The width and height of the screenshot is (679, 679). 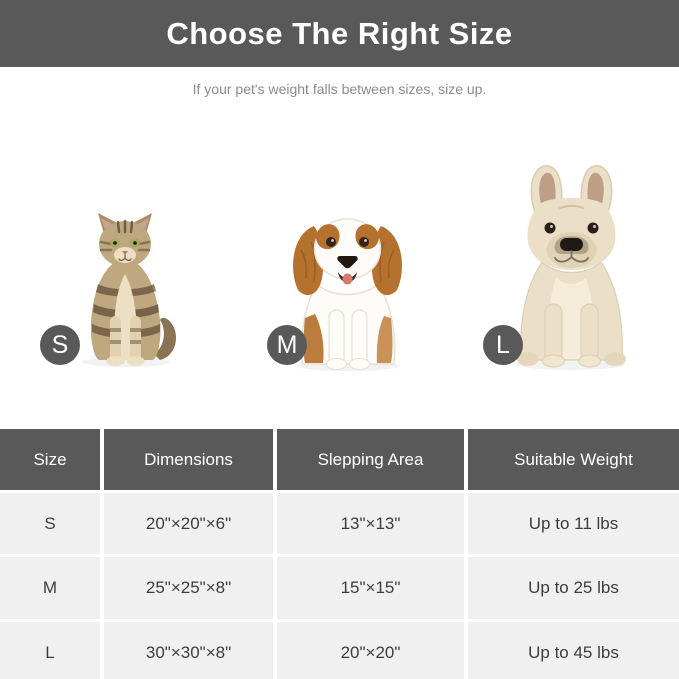 I want to click on size-badge-m: M, so click(x=287, y=345).